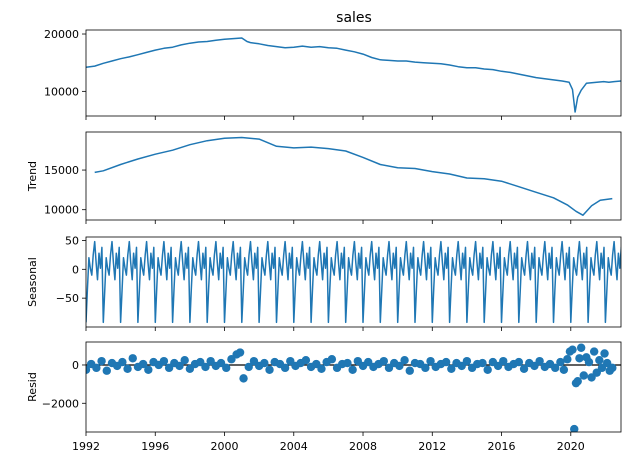 The width and height of the screenshot is (630, 470). Describe the element at coordinates (294, 446) in the screenshot. I see `x-tick-label: 2004` at that location.